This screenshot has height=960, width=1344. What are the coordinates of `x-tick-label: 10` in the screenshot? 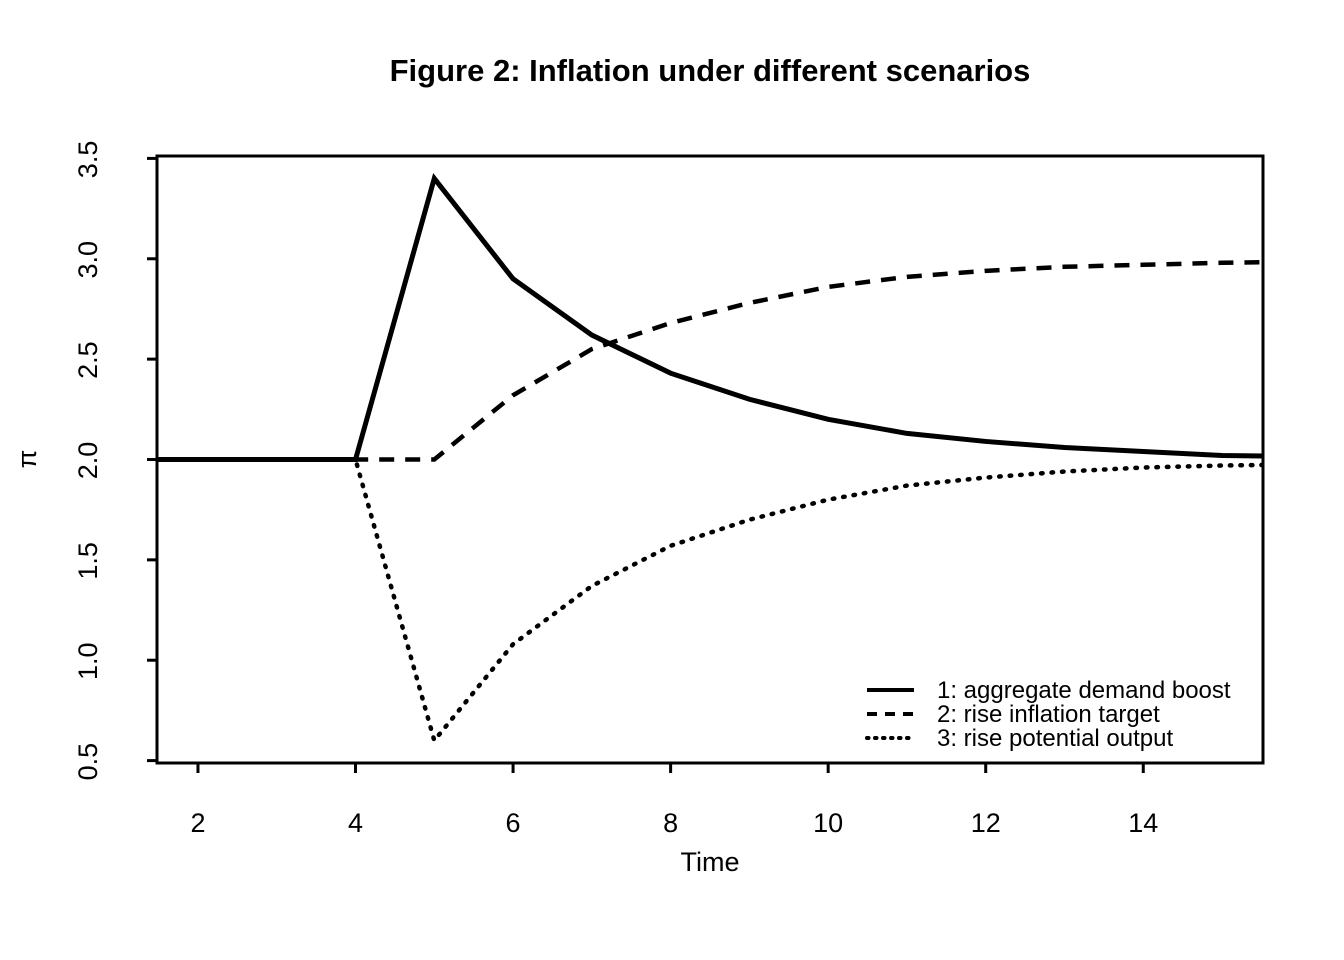 It's located at (828, 823).